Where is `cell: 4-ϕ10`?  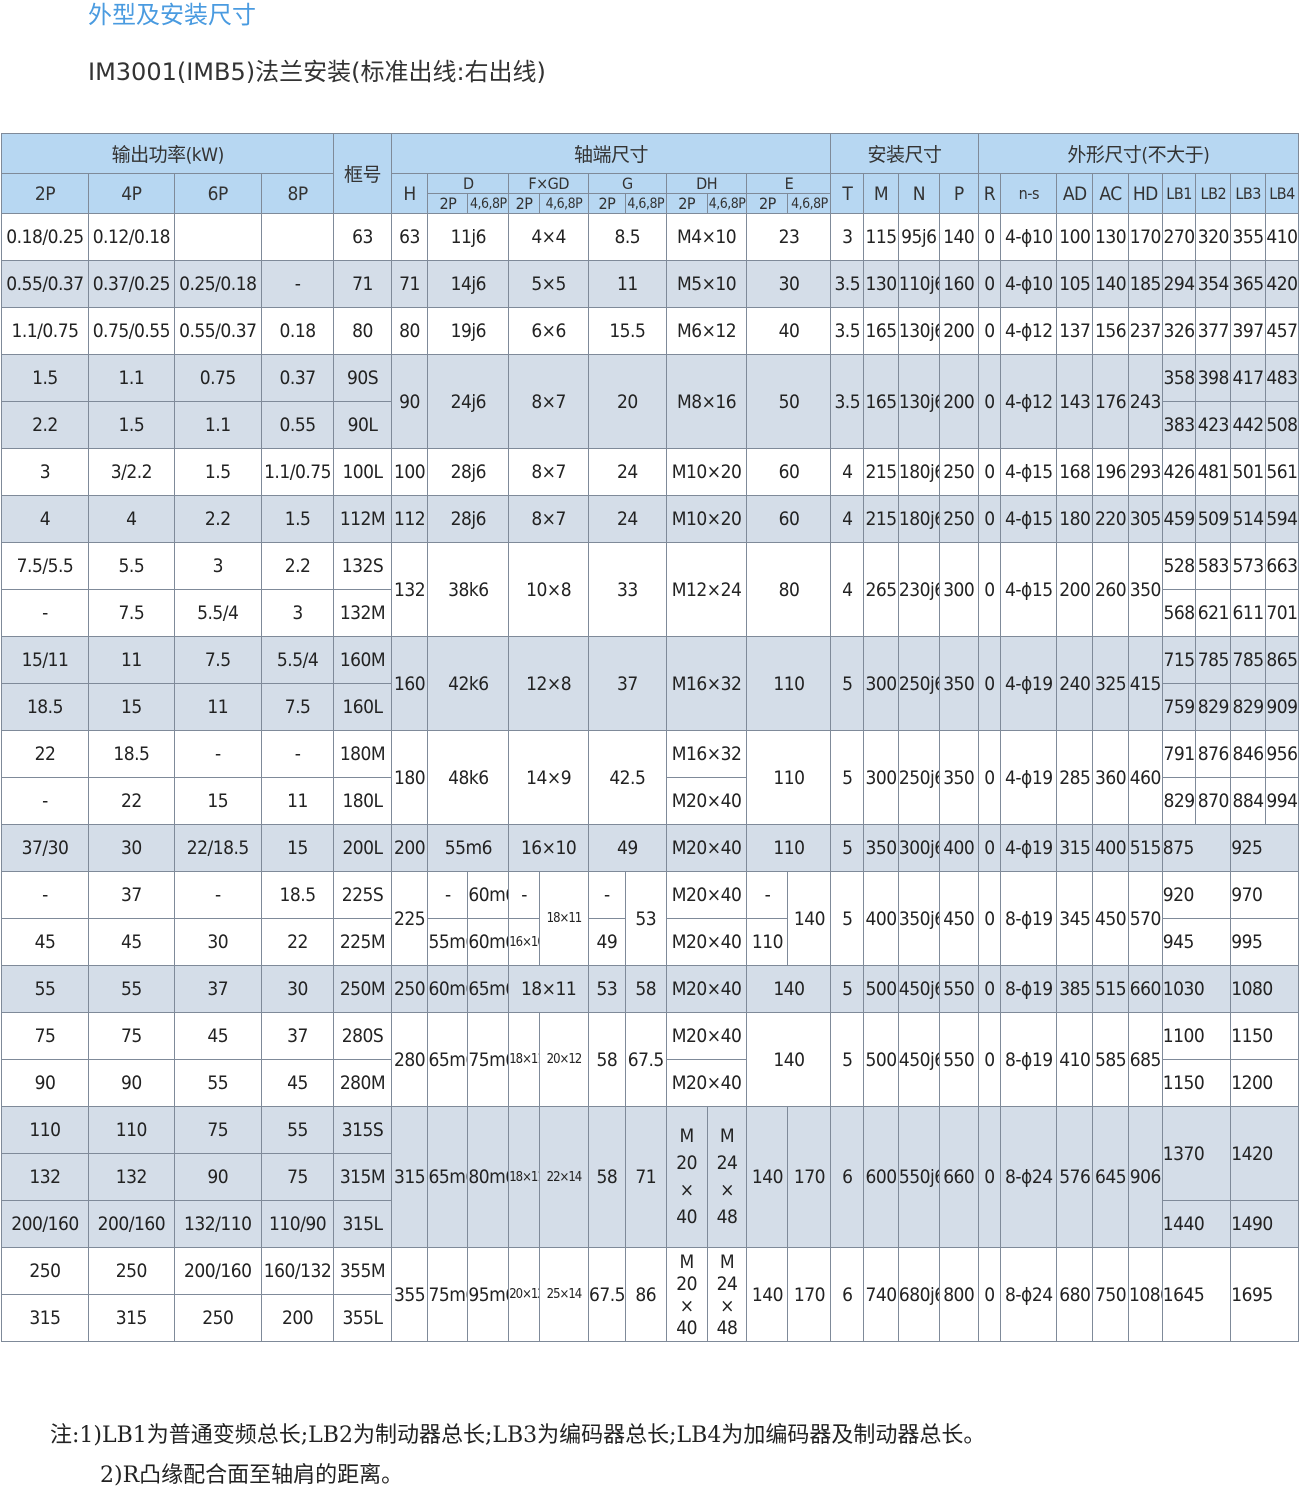 cell: 4-ϕ10 is located at coordinates (1029, 284).